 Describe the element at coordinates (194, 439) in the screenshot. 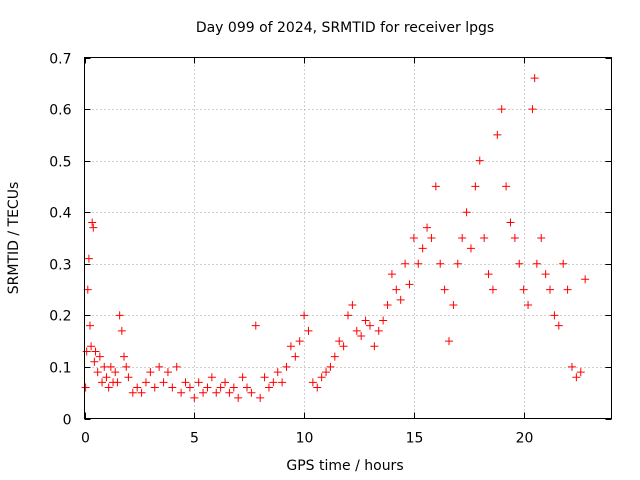

I see `x-tick-label: 5` at that location.